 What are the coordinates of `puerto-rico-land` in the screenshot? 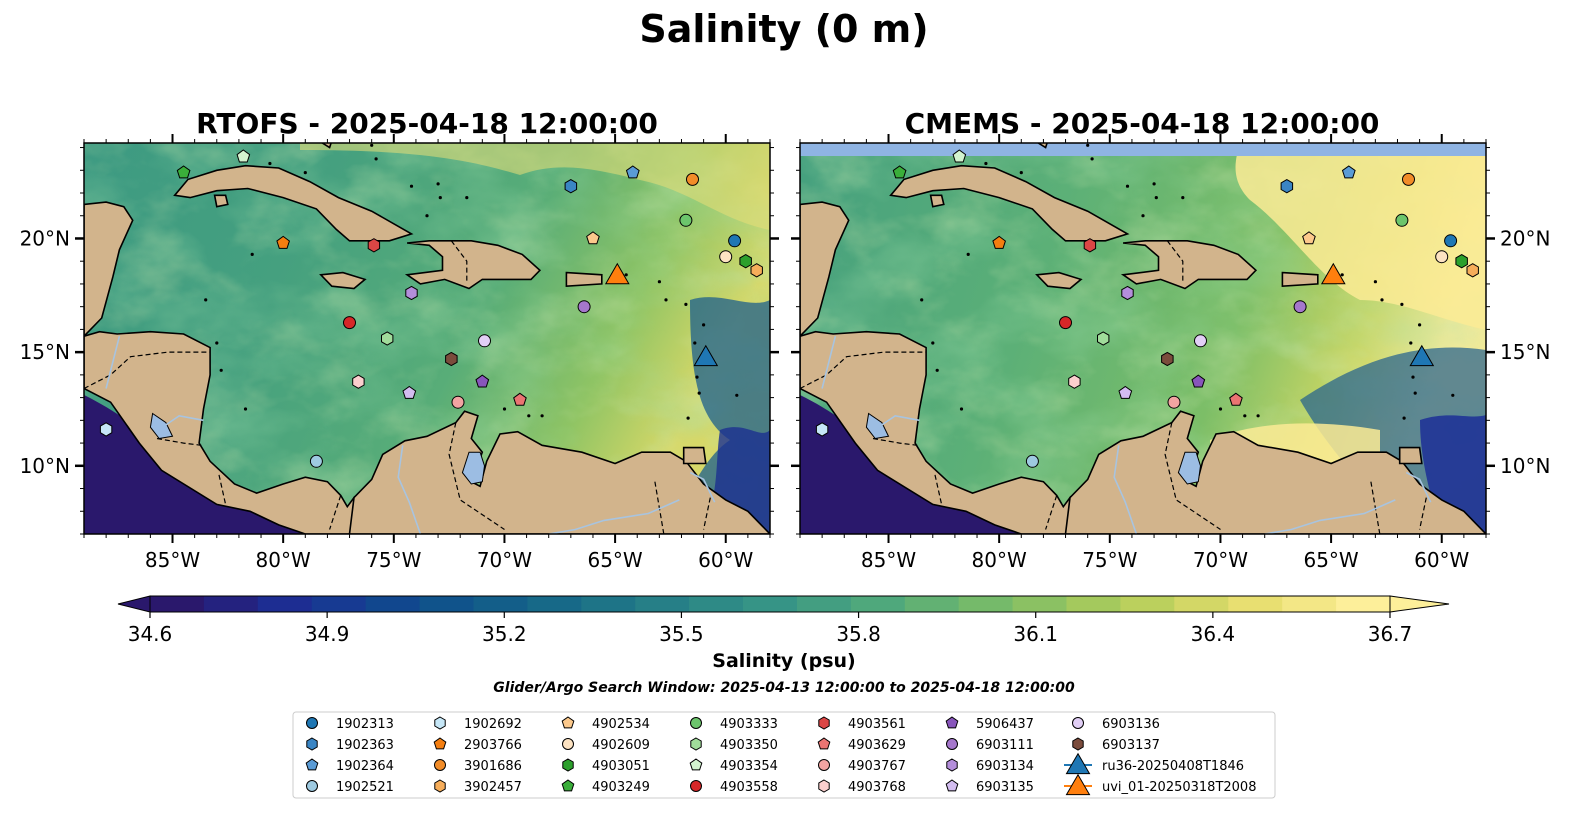 It's located at (584, 279).